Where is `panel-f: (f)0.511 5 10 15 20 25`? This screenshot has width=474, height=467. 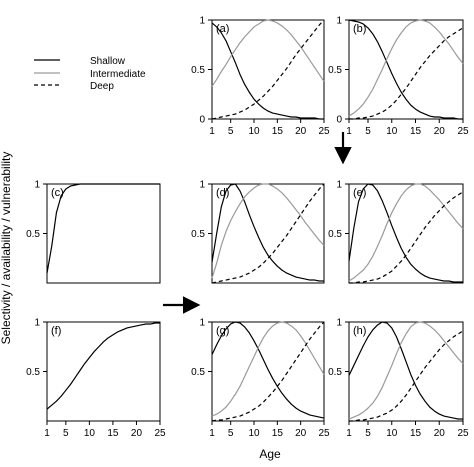
panel-f: (f)0.511 5 10 15 20 25 is located at coordinates (96, 379).